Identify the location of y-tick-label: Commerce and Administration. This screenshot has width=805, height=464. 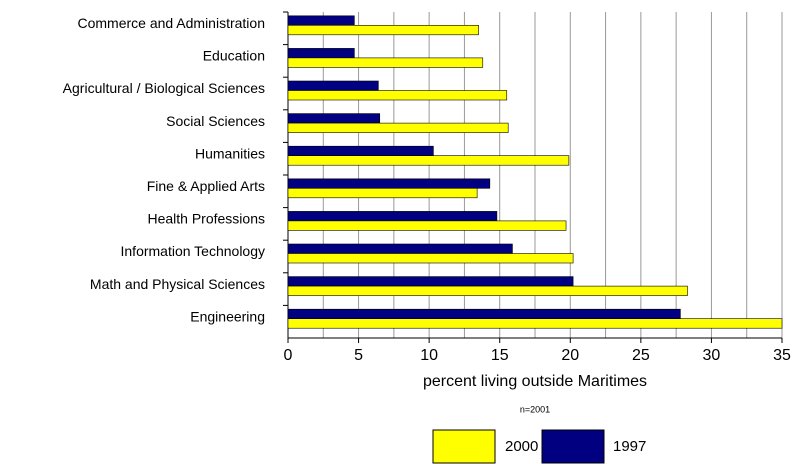
(171, 23).